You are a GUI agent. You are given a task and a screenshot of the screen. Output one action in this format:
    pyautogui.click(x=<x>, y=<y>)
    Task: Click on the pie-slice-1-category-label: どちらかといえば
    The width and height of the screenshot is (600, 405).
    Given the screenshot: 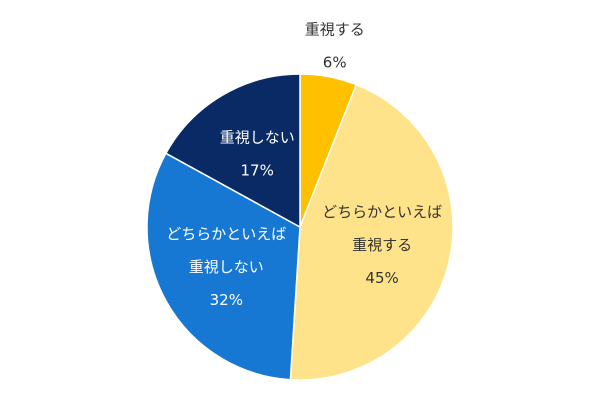 What is the action you would take?
    pyautogui.click(x=382, y=212)
    